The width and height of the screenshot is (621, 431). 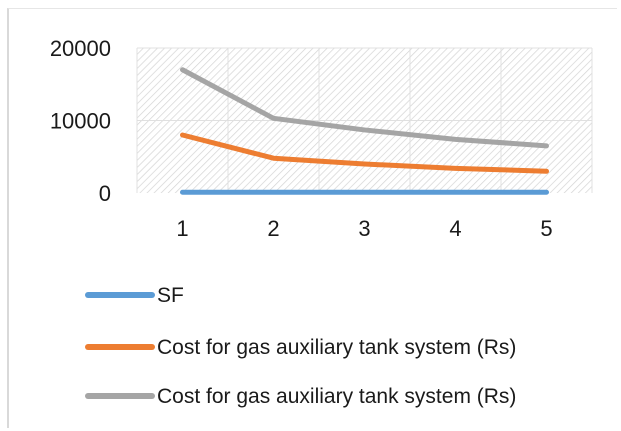 What do you see at coordinates (80, 48) in the screenshot?
I see `y-tick-label: 20000` at bounding box center [80, 48].